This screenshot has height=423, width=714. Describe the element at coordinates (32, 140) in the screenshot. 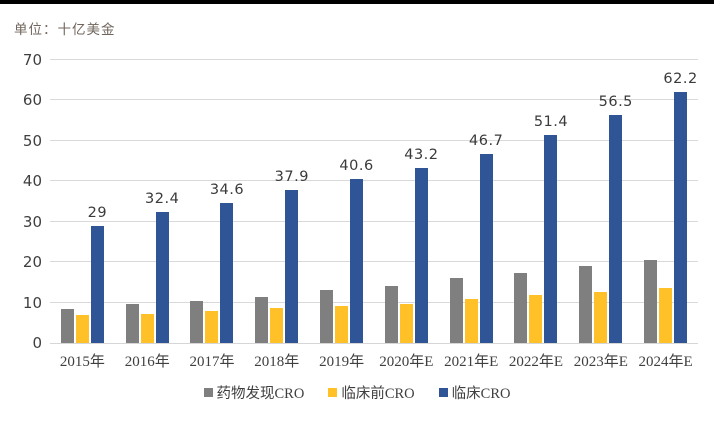

I see `y-tick-label: 50` at that location.